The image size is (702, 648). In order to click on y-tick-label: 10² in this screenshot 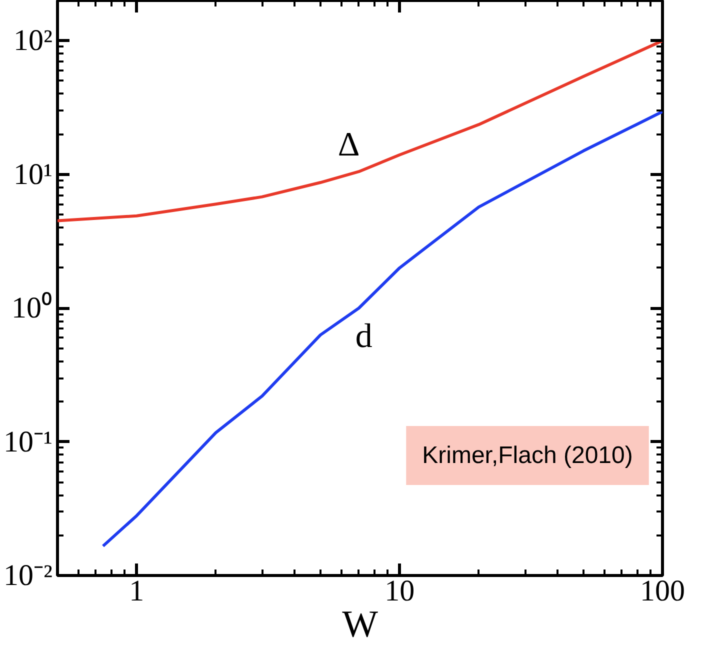, I will do `click(33, 41)`.